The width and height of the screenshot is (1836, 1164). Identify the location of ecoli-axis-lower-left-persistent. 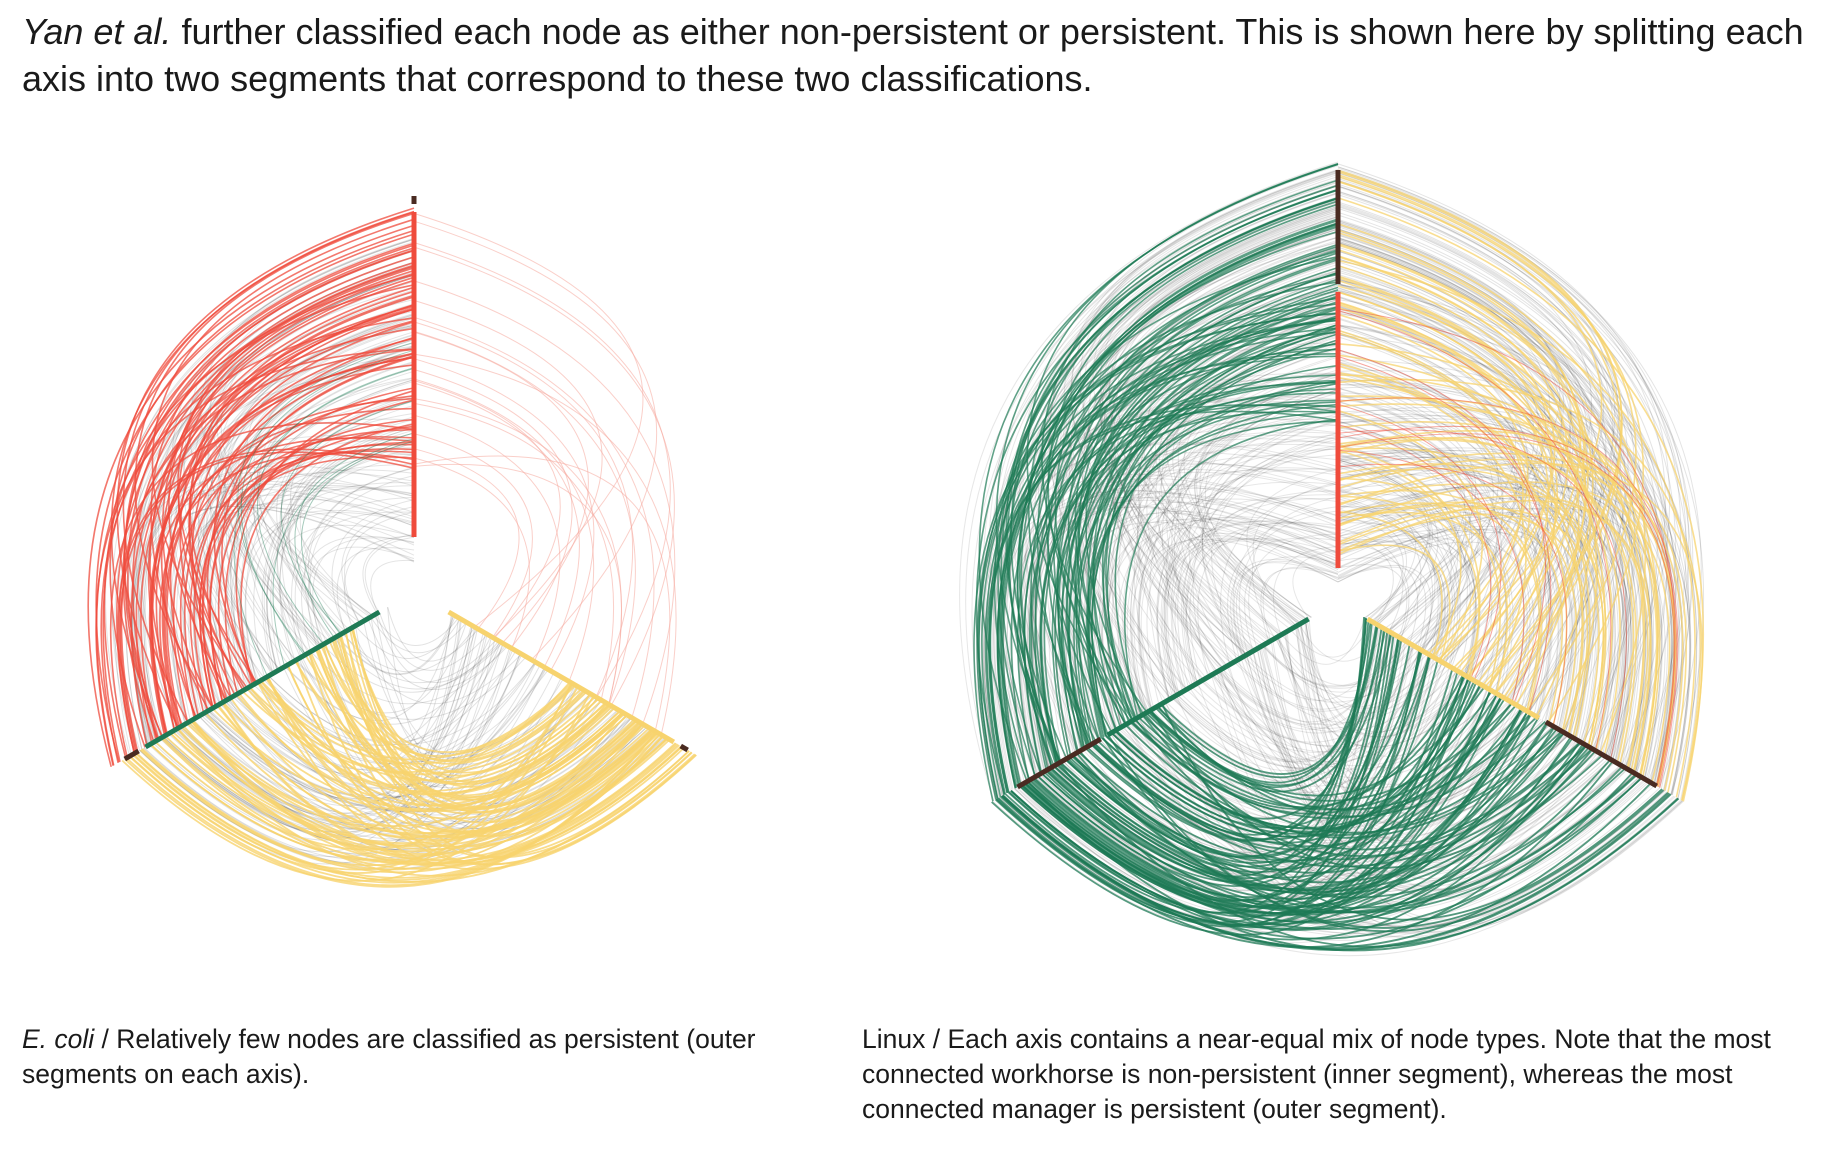
(131, 755).